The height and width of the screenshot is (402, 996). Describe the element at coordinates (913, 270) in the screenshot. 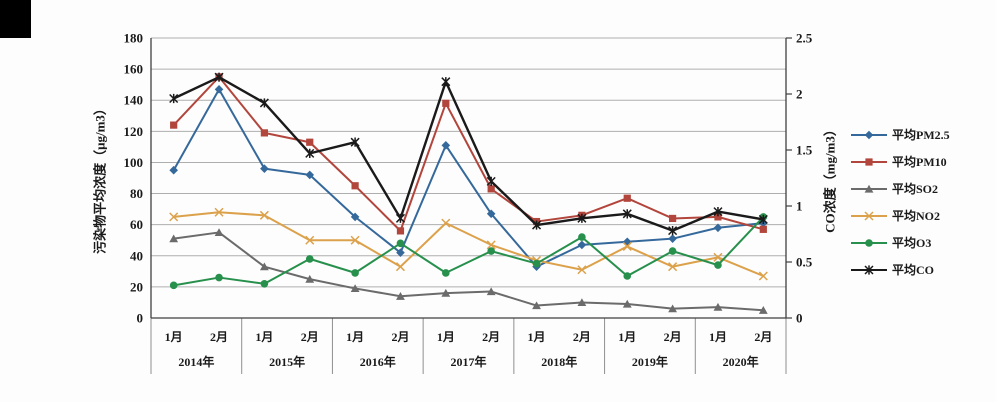

I see `legend-label: 平均CO` at that location.